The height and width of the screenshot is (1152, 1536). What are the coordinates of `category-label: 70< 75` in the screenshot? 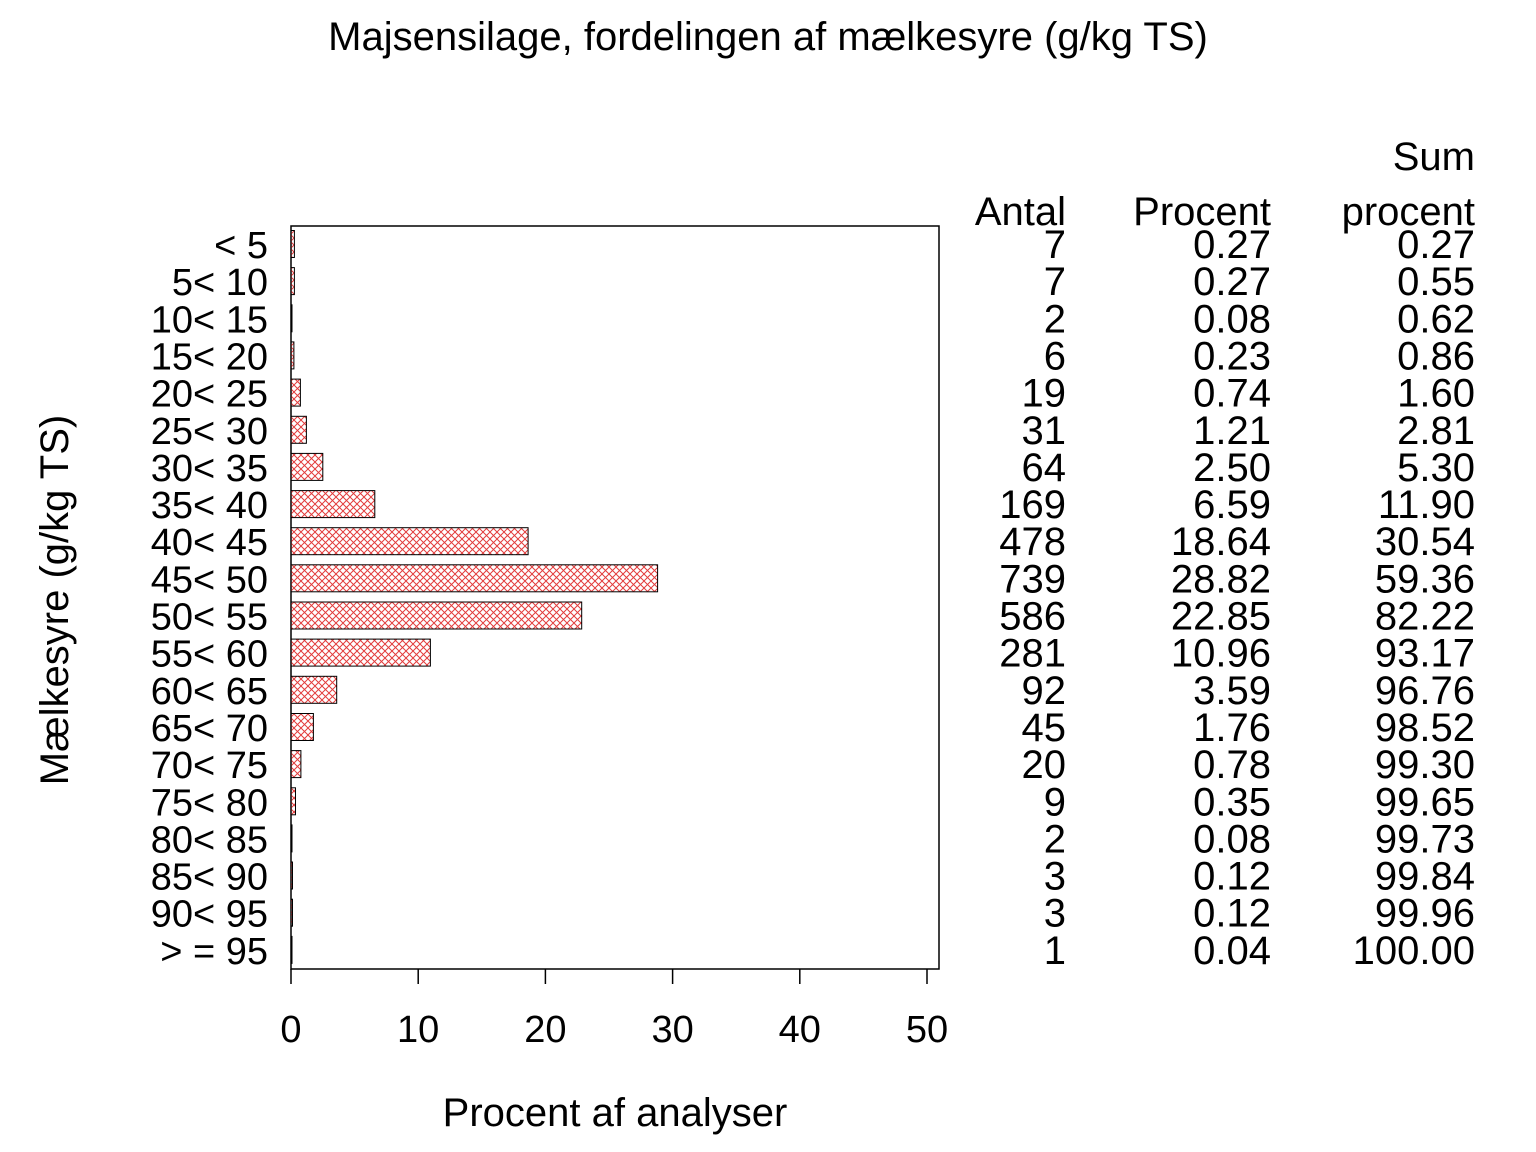 It's located at (209, 766).